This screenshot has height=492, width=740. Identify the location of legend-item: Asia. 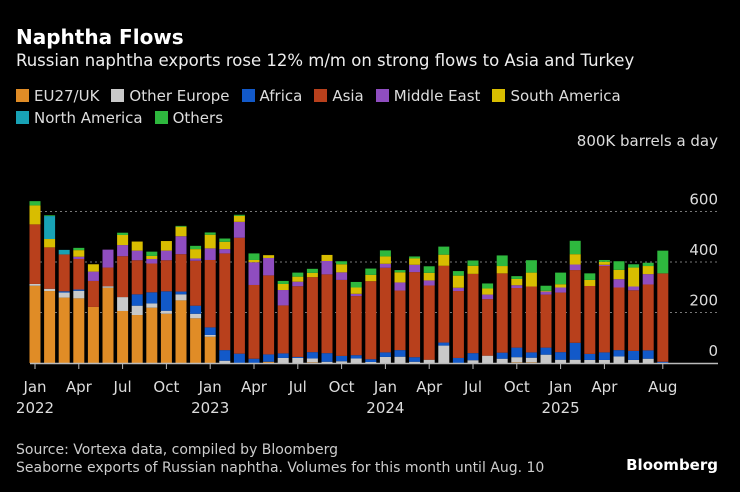
(339, 96).